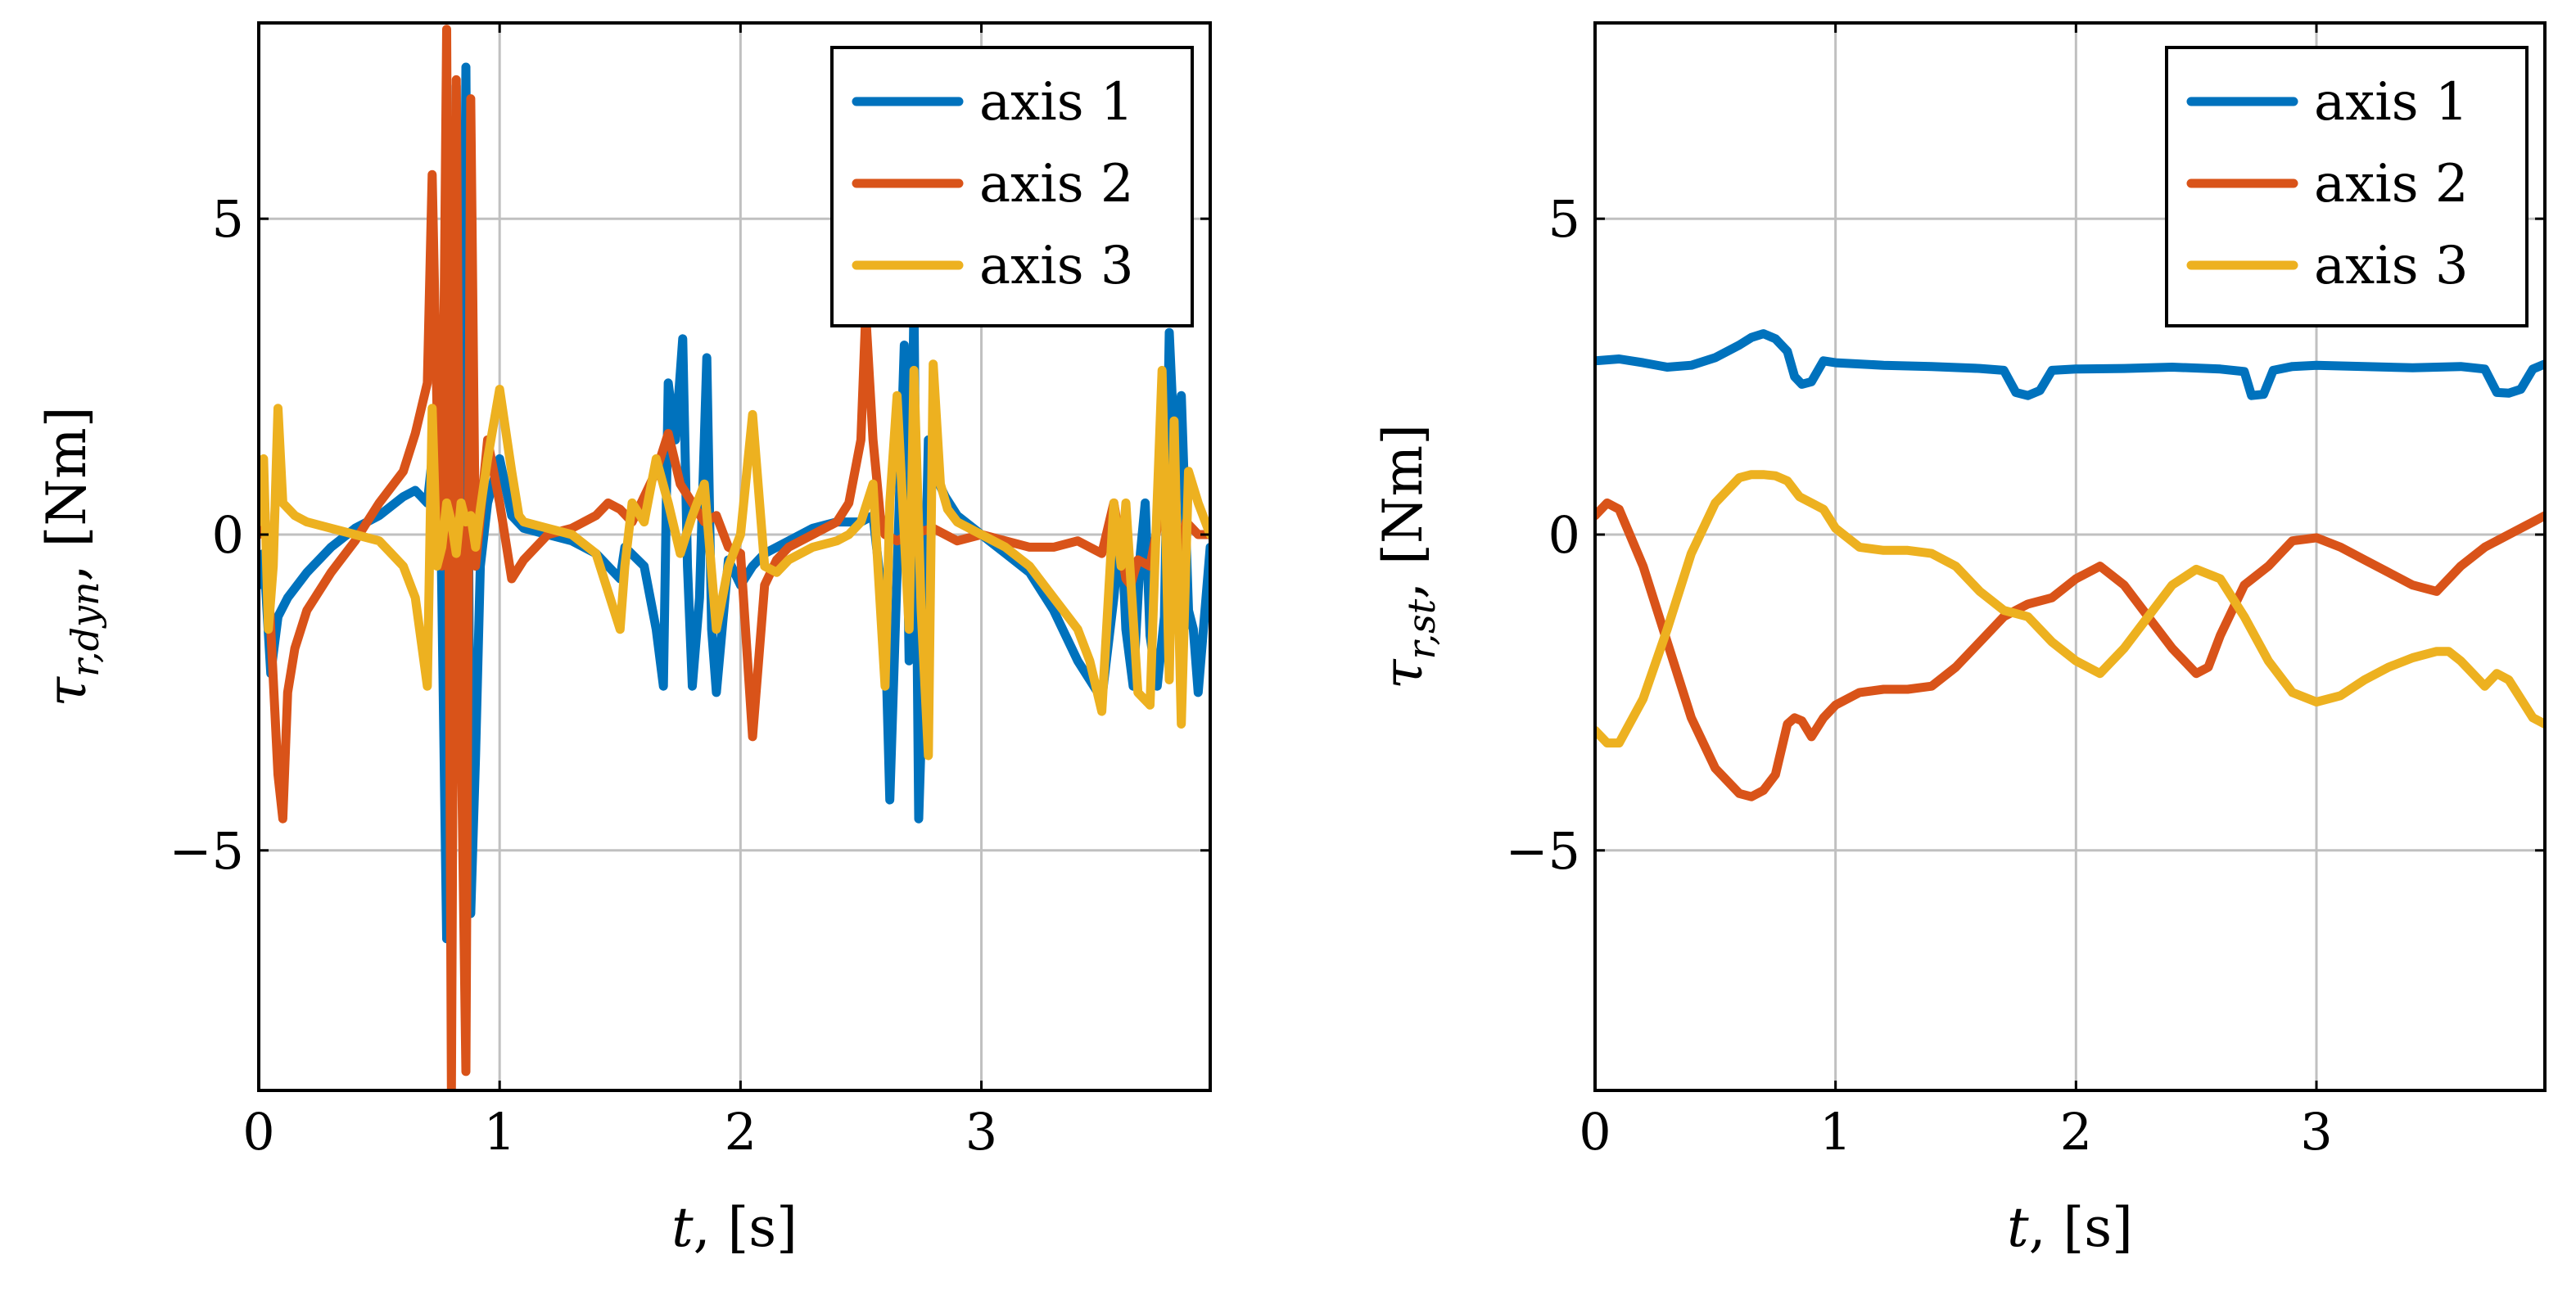  I want to click on y-axis-label: τr,dyn, [Nm], so click(71, 557).